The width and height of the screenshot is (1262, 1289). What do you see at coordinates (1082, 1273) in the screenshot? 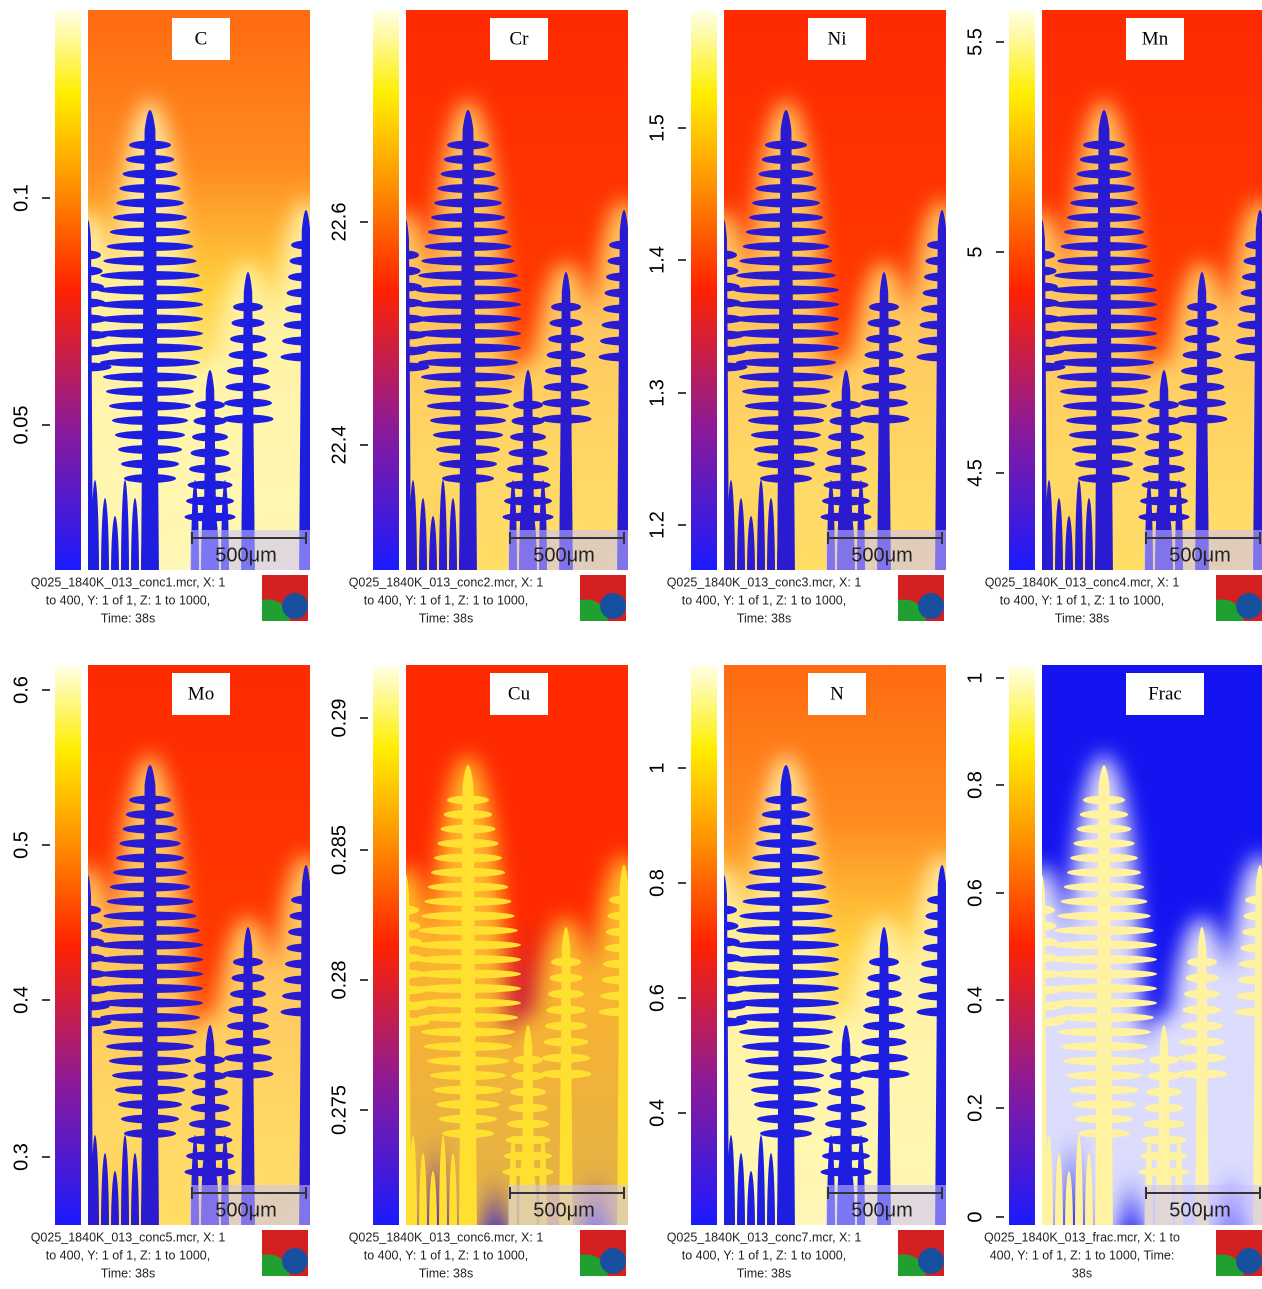
I see `caption-line: 38s` at bounding box center [1082, 1273].